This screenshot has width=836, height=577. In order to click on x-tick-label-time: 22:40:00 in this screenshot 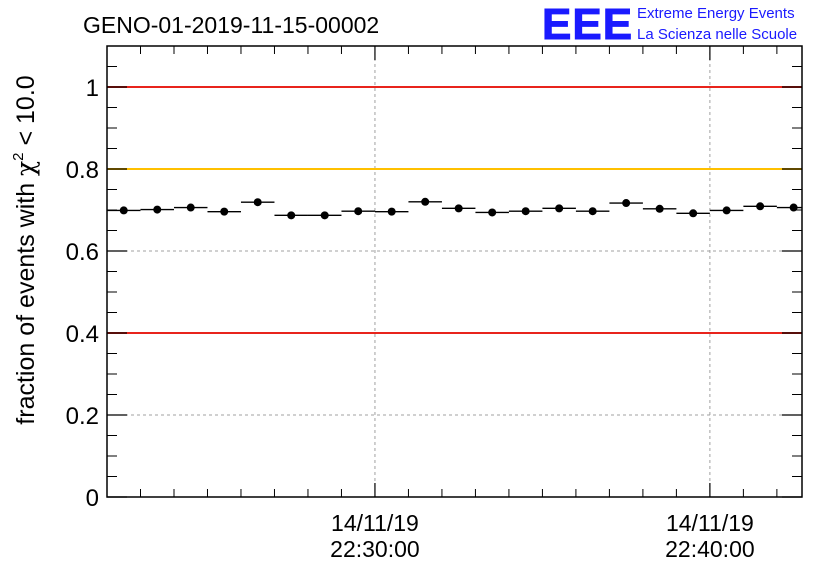, I will do `click(710, 549)`.